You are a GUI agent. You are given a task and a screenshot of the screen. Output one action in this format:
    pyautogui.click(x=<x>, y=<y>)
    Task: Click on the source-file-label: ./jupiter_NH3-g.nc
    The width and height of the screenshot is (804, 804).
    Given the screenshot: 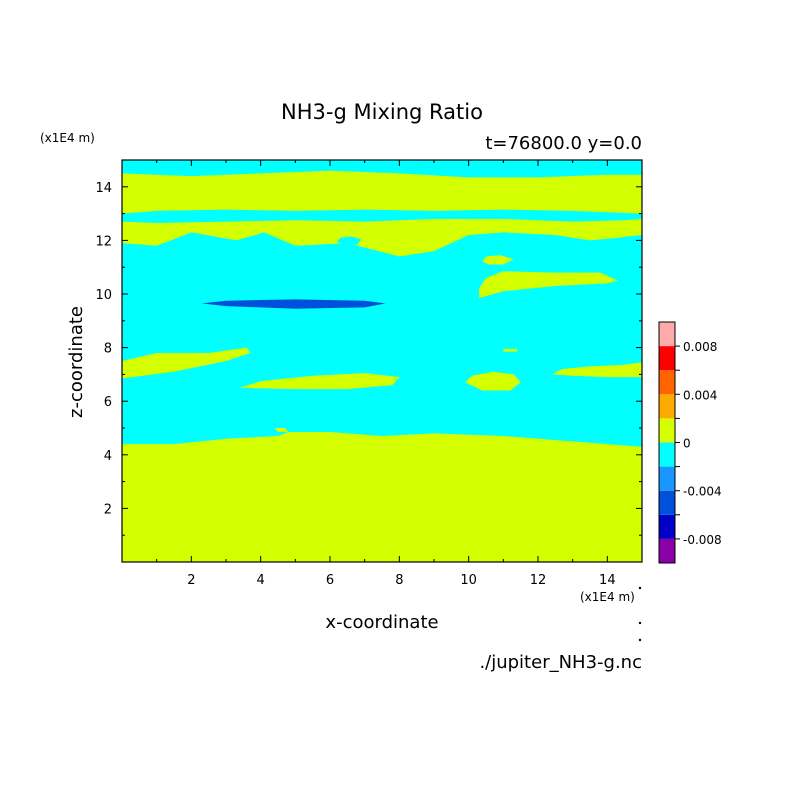 What is the action you would take?
    pyautogui.click(x=560, y=662)
    